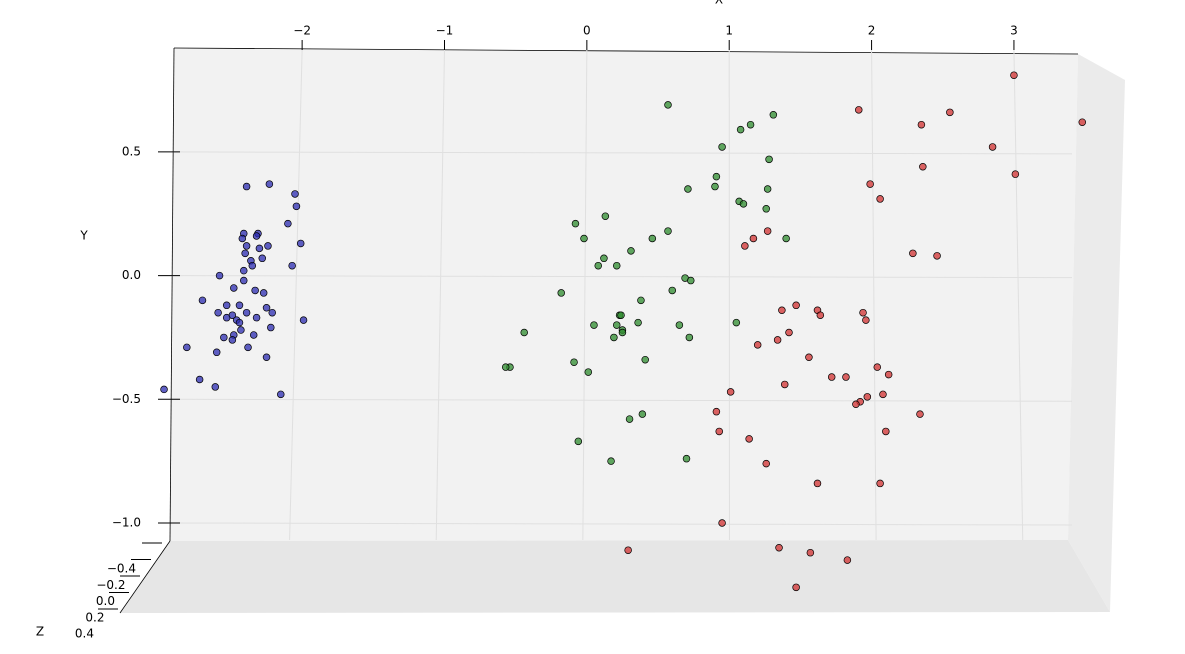 The width and height of the screenshot is (1185, 654). I want to click on z-tick-label: 0.0, so click(105, 601).